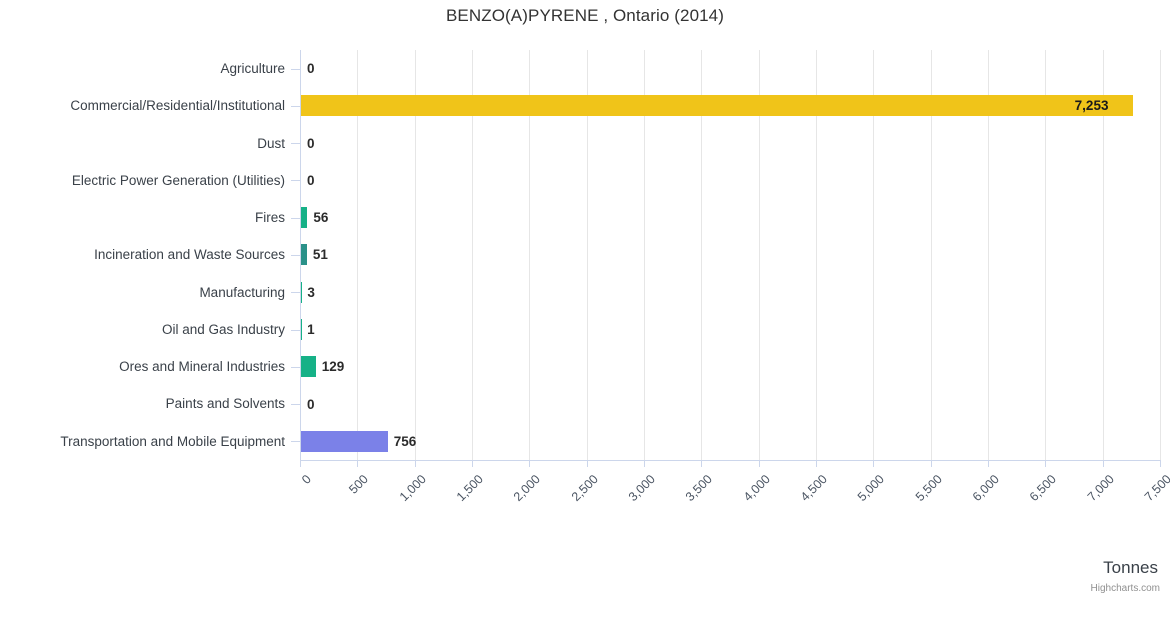 This screenshot has height=623, width=1170. I want to click on value-axis-title: Tonnes, so click(1130, 568).